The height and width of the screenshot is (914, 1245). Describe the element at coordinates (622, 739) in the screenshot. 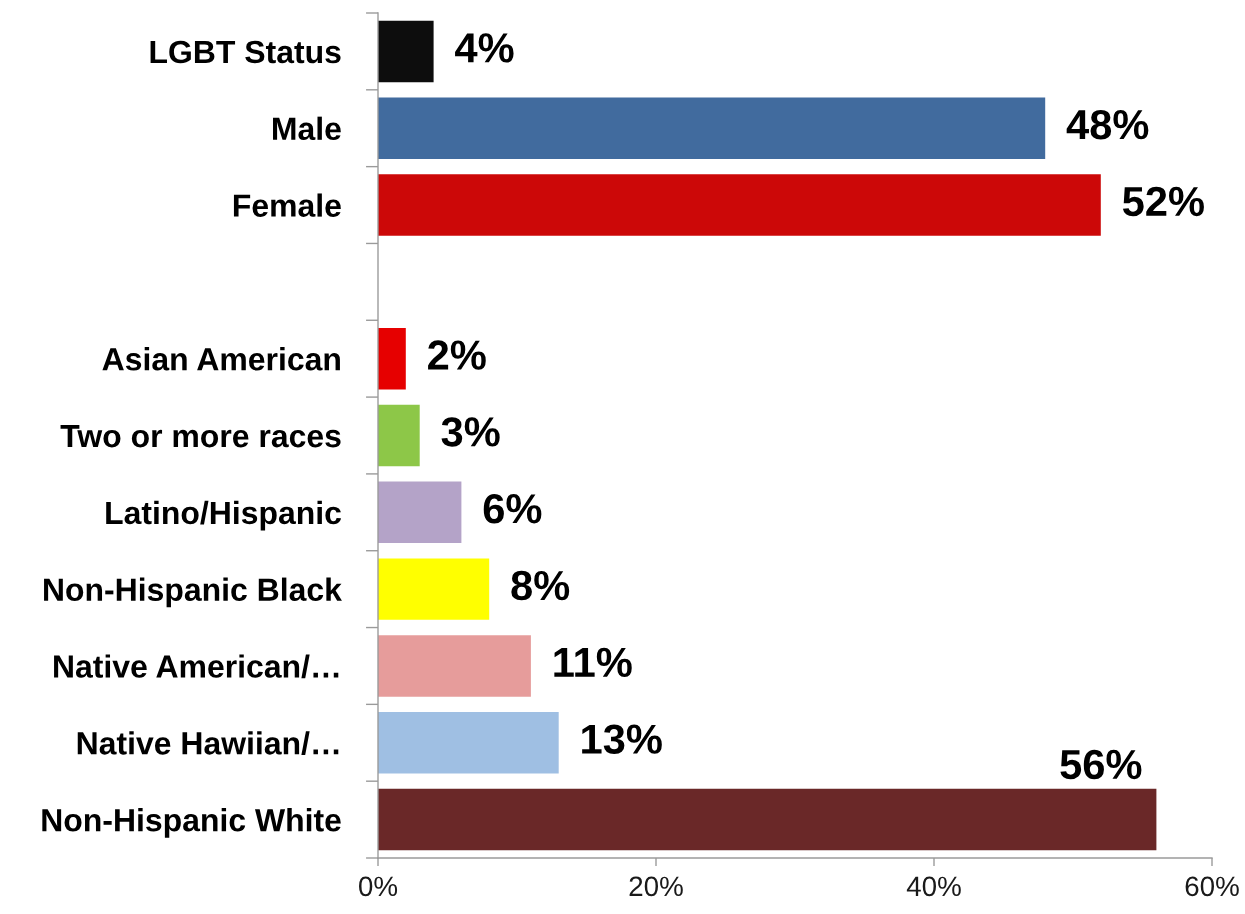

I see `data-label: 13%` at that location.